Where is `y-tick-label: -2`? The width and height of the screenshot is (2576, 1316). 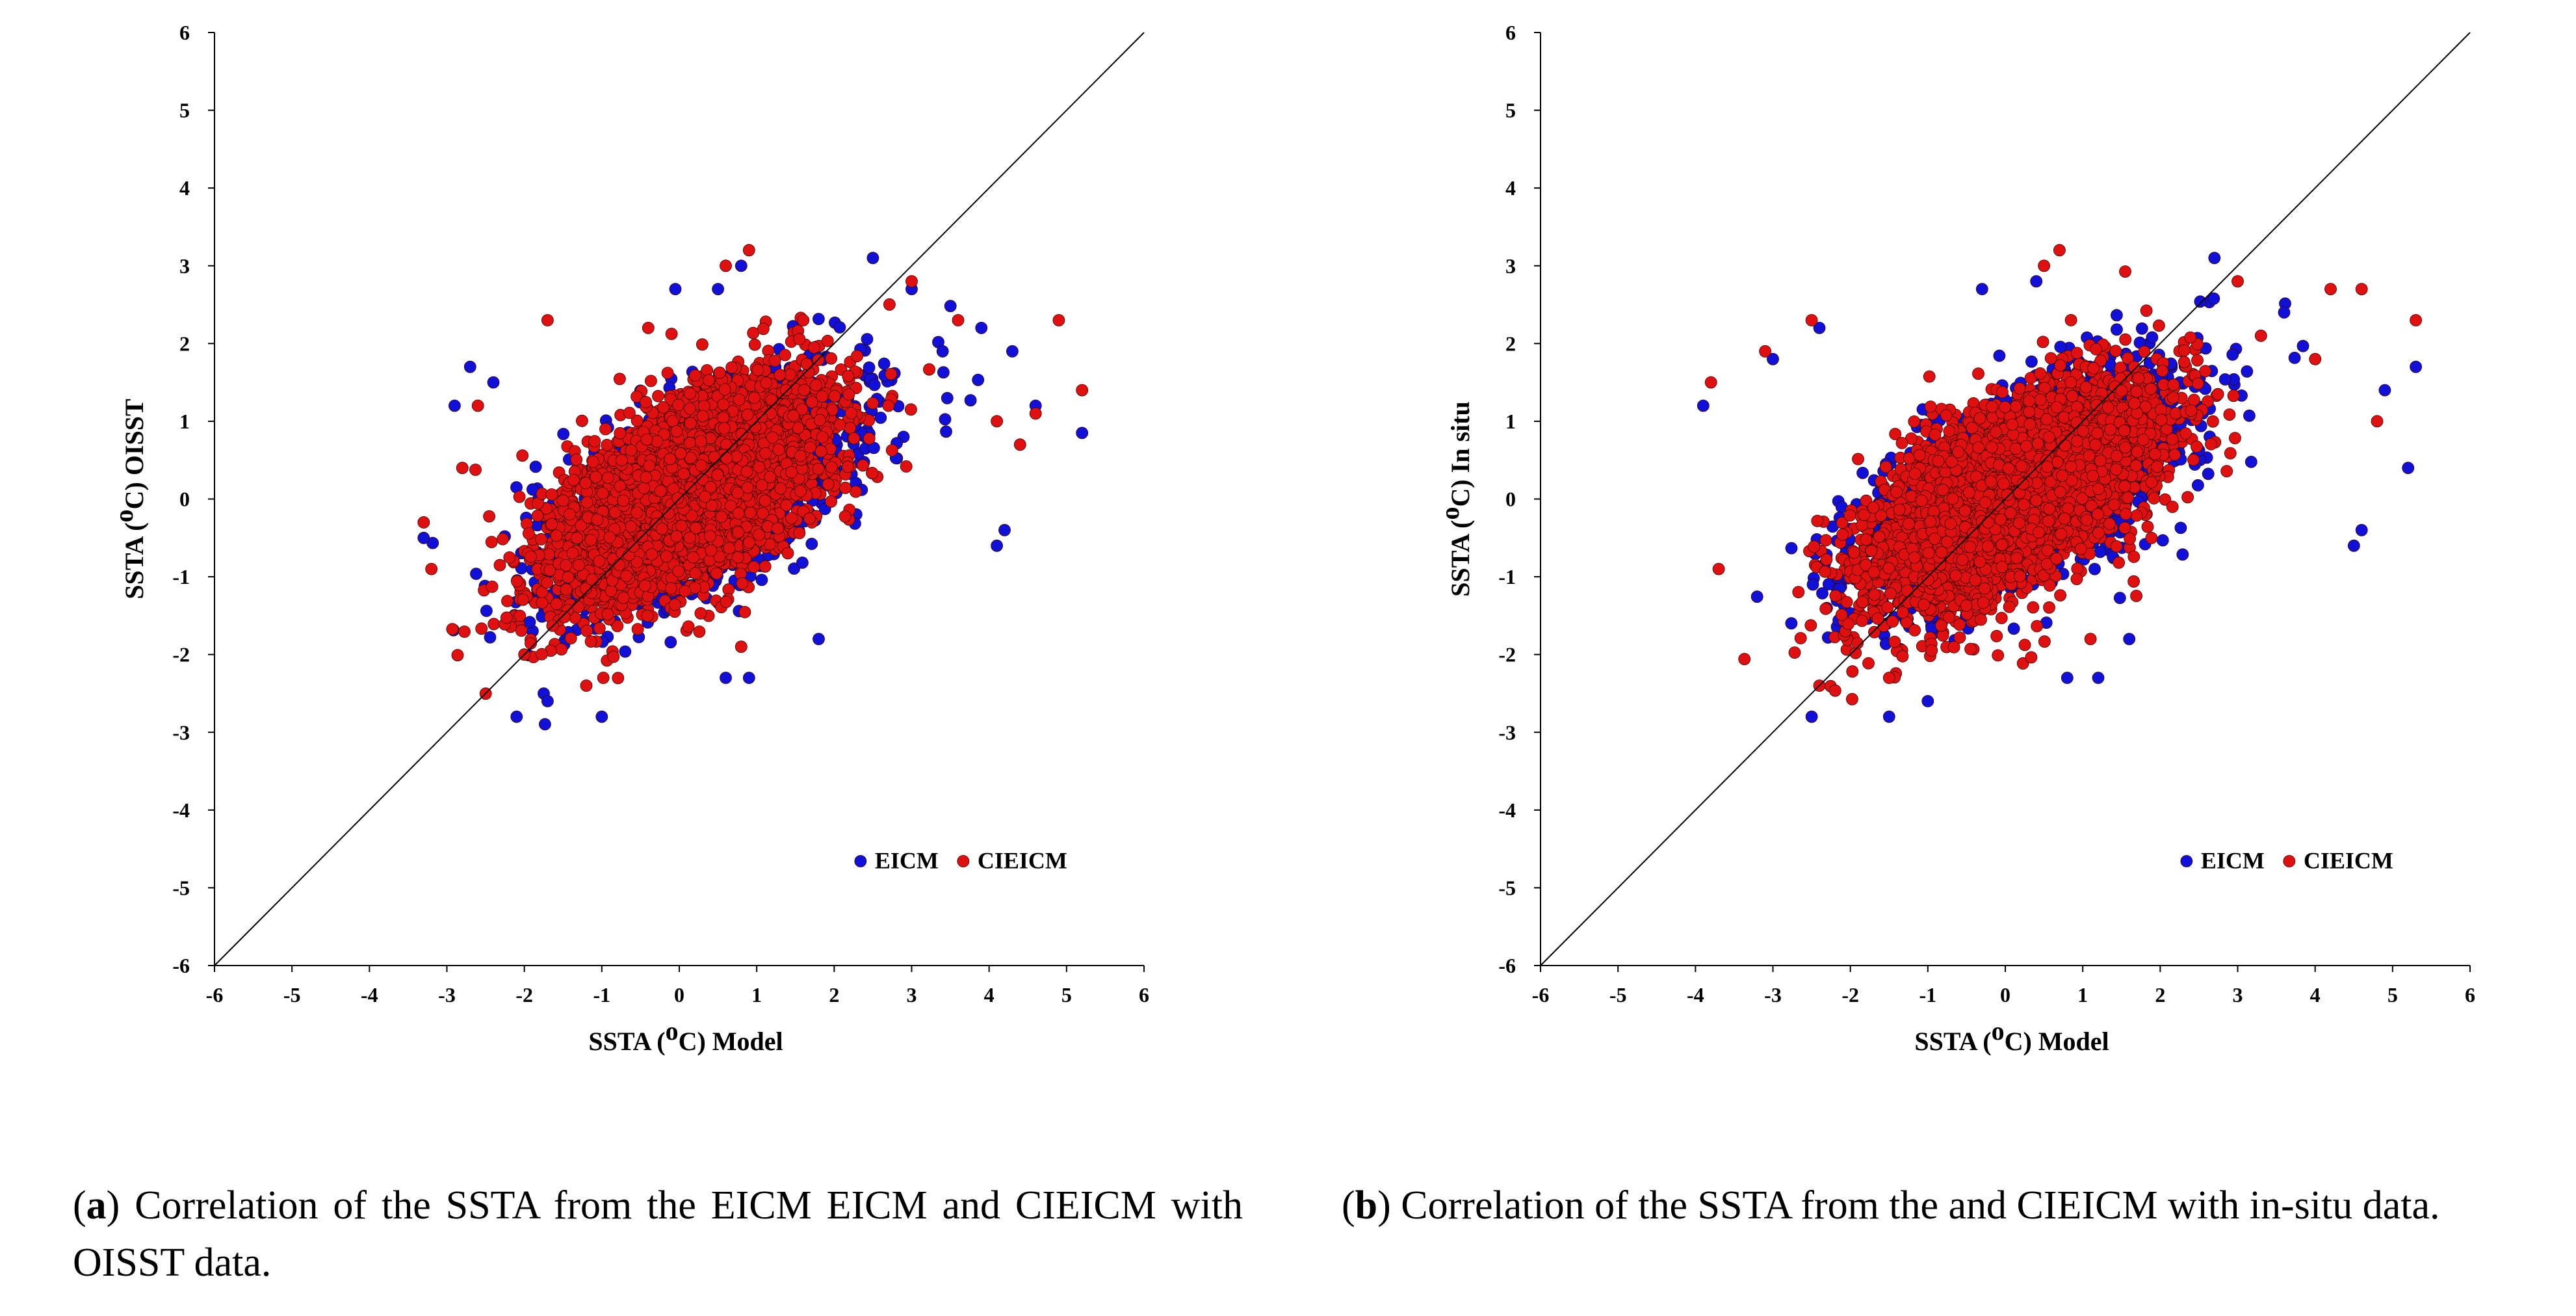
y-tick-label: -2 is located at coordinates (181, 654).